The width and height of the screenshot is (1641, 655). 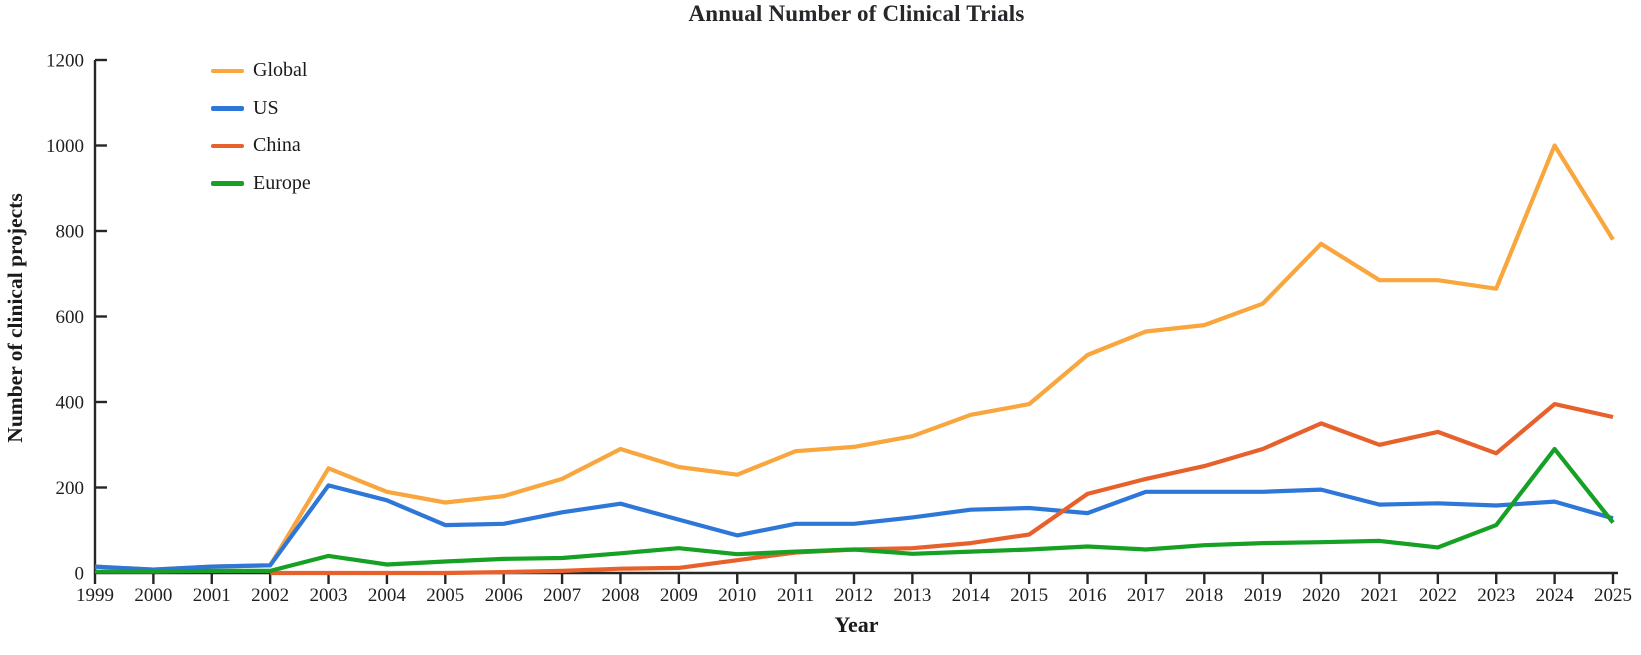 I want to click on y-tick-label: 0, so click(x=80, y=574).